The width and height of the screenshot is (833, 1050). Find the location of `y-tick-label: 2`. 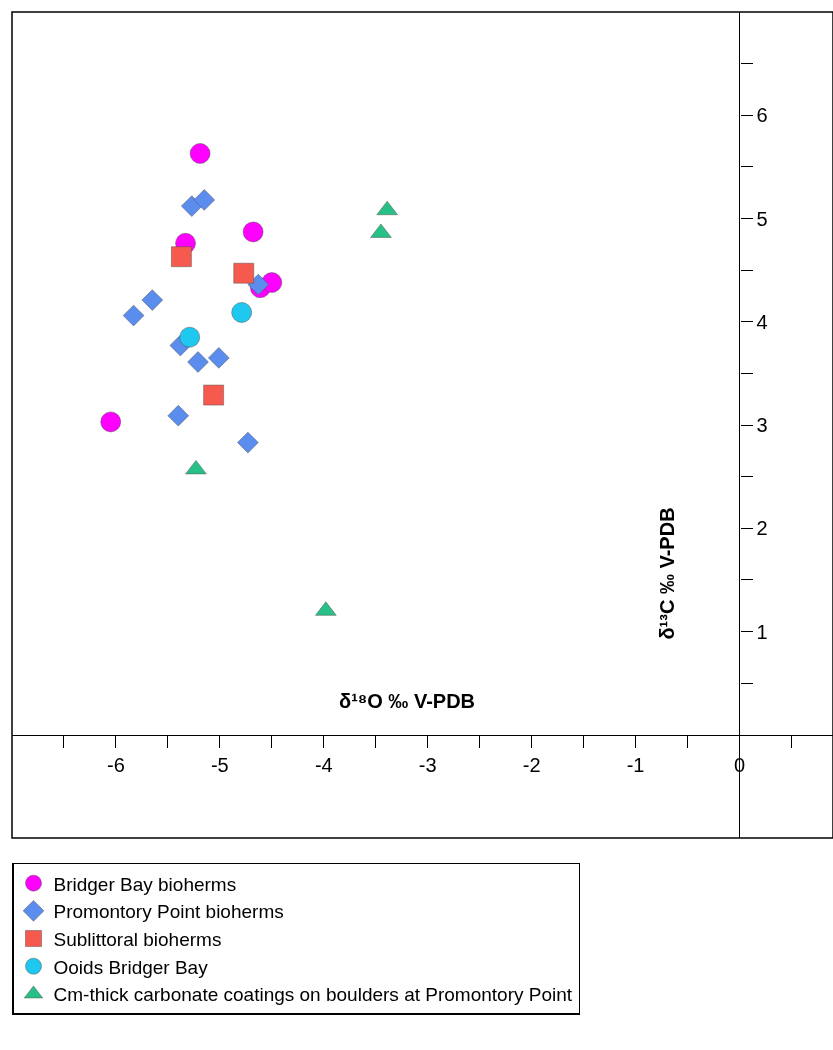

y-tick-label: 2 is located at coordinates (762, 528).